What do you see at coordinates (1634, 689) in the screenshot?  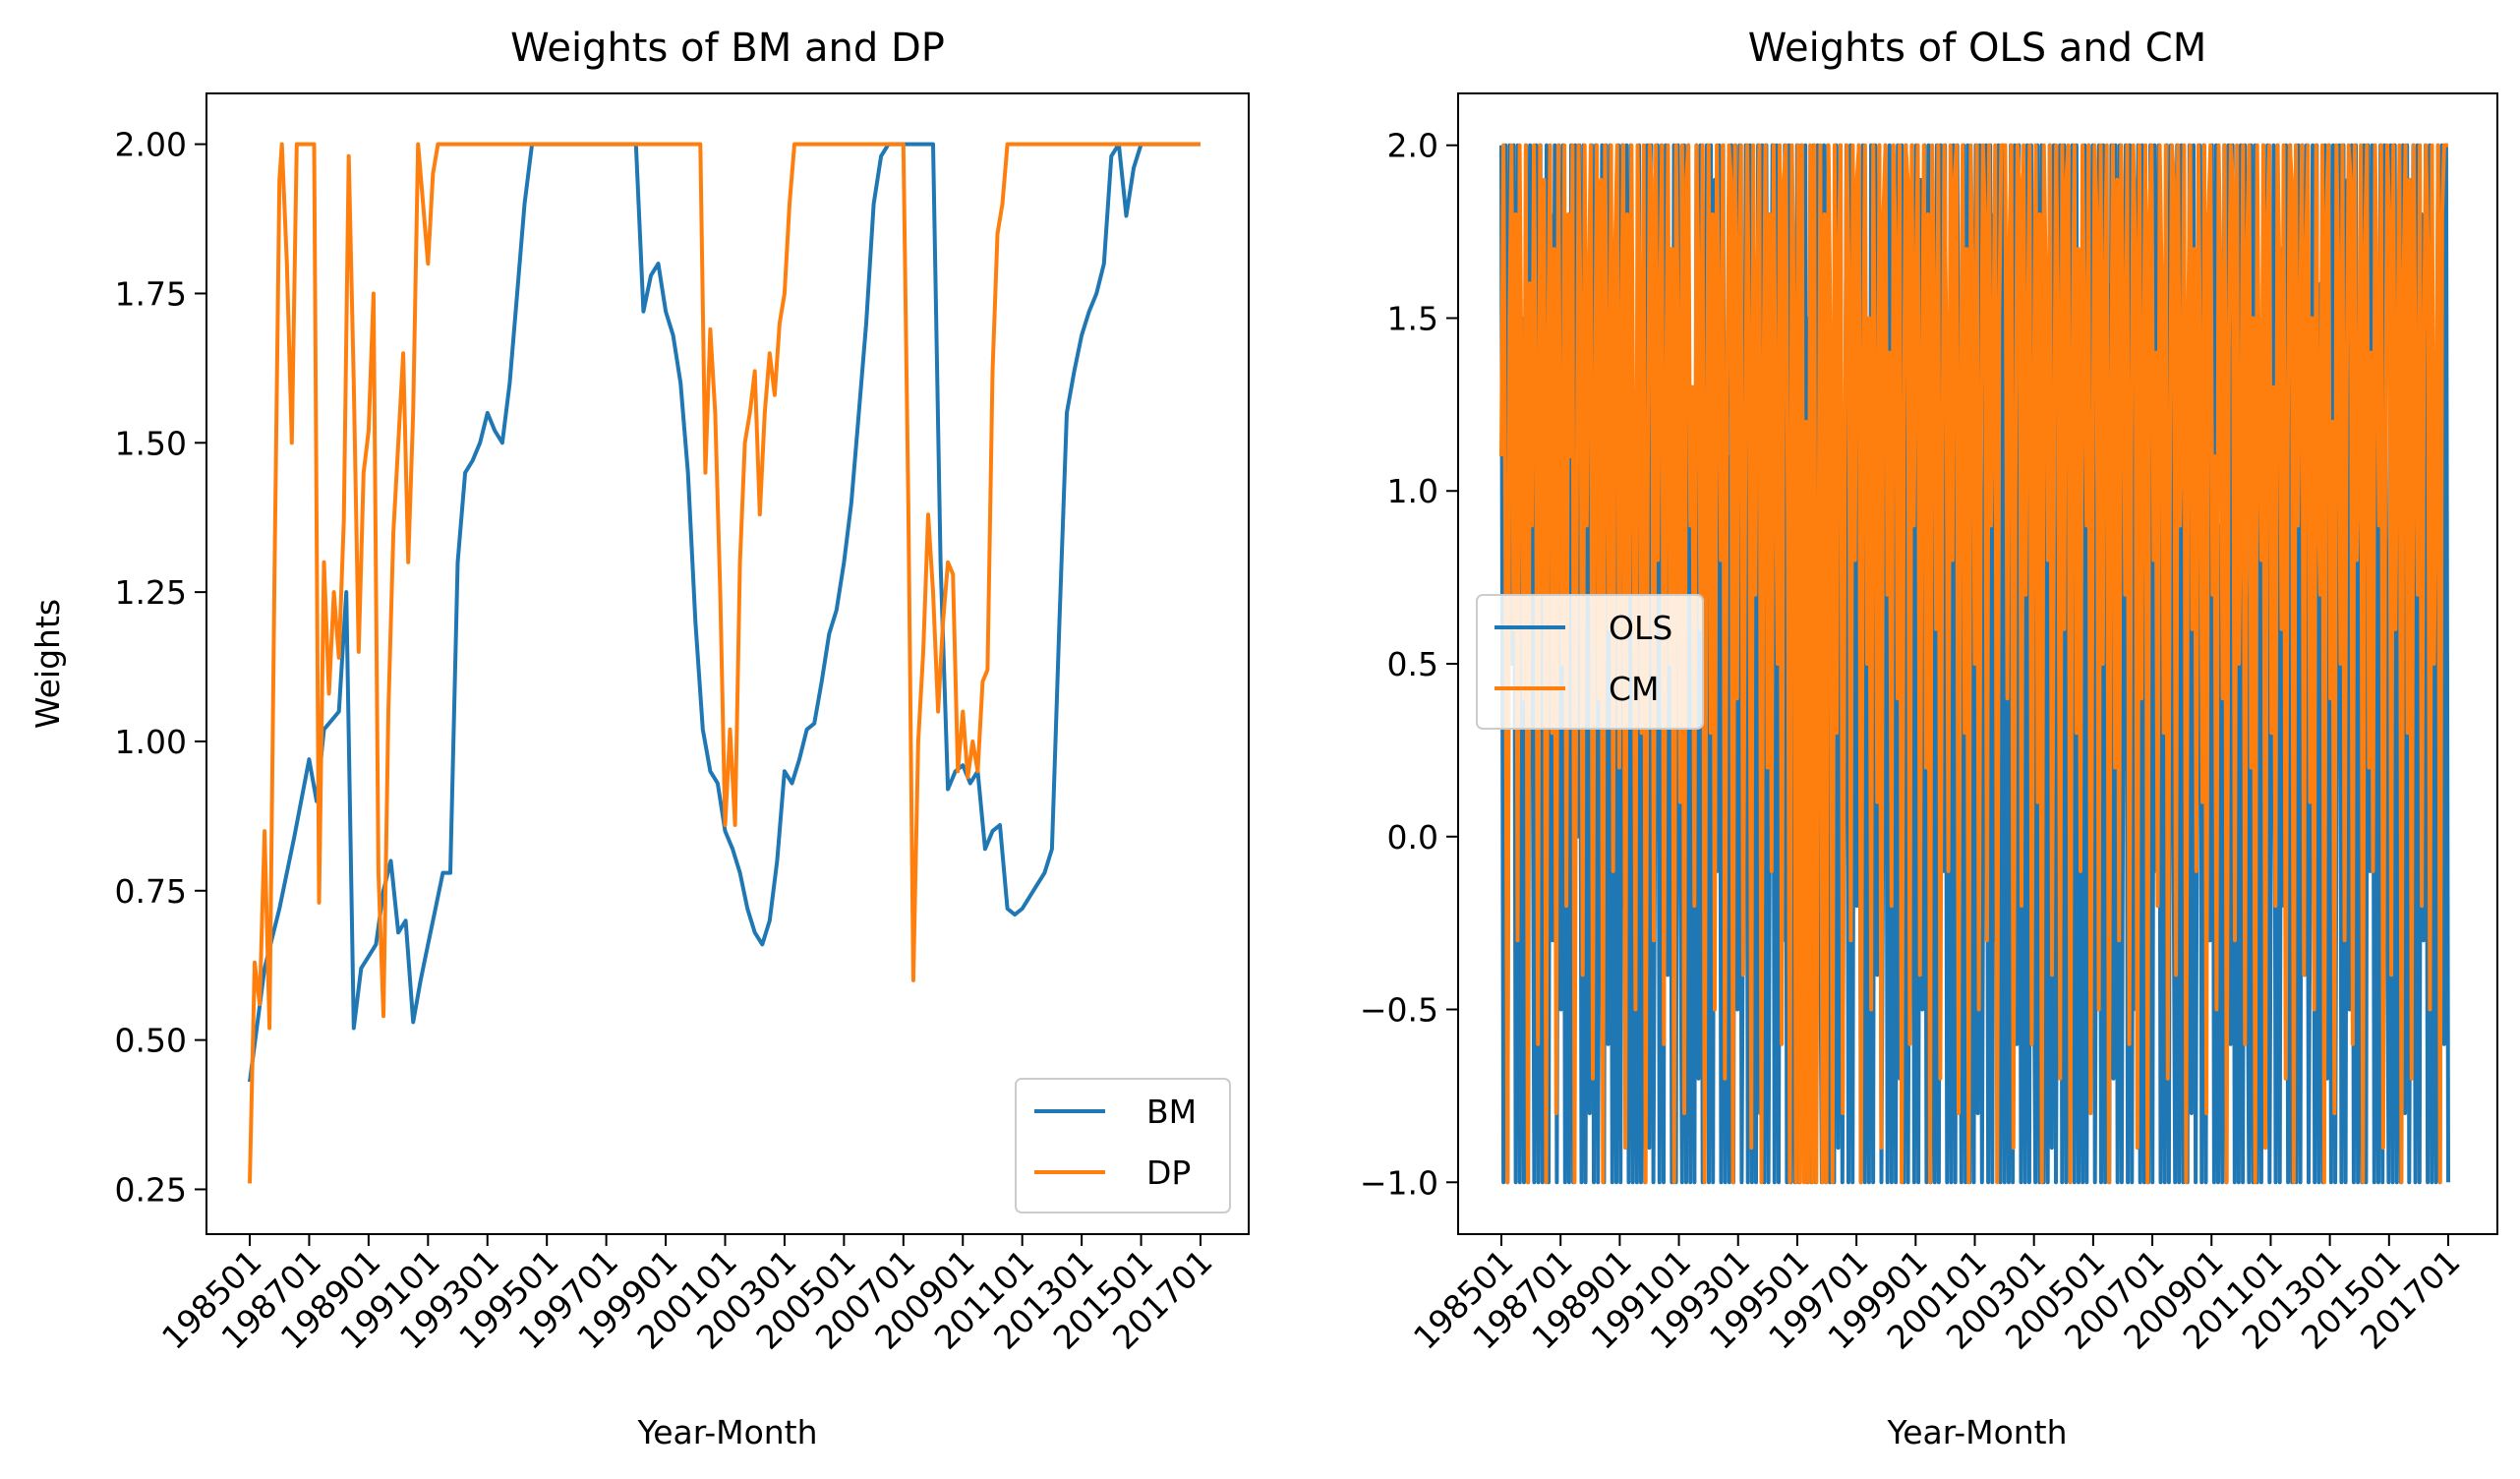 I see `legend-label-cm: CM` at bounding box center [1634, 689].